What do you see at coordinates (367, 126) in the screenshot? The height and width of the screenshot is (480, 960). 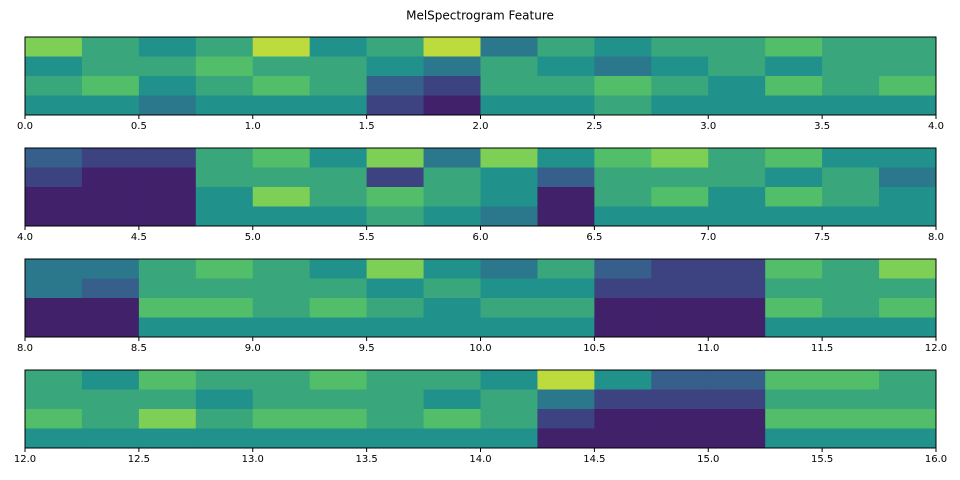 I see `x-tick-label: 1.5` at bounding box center [367, 126].